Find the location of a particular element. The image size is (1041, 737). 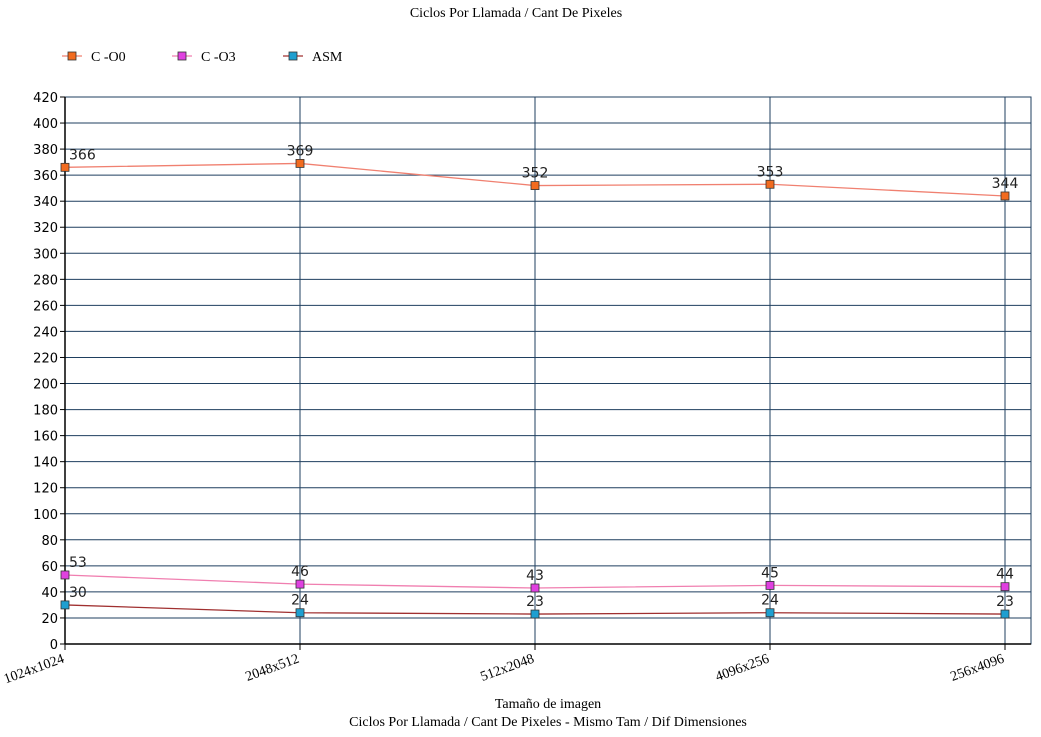

y-tick-label: 0 is located at coordinates (54, 645).